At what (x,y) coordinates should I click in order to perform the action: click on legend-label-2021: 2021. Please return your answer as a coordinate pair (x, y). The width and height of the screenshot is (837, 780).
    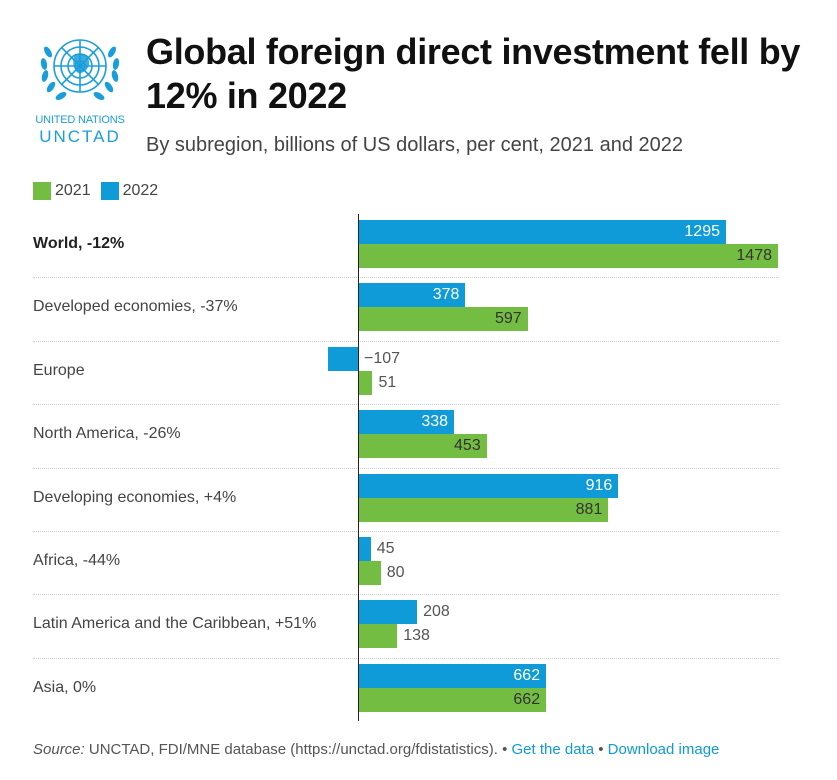
    Looking at the image, I should click on (73, 190).